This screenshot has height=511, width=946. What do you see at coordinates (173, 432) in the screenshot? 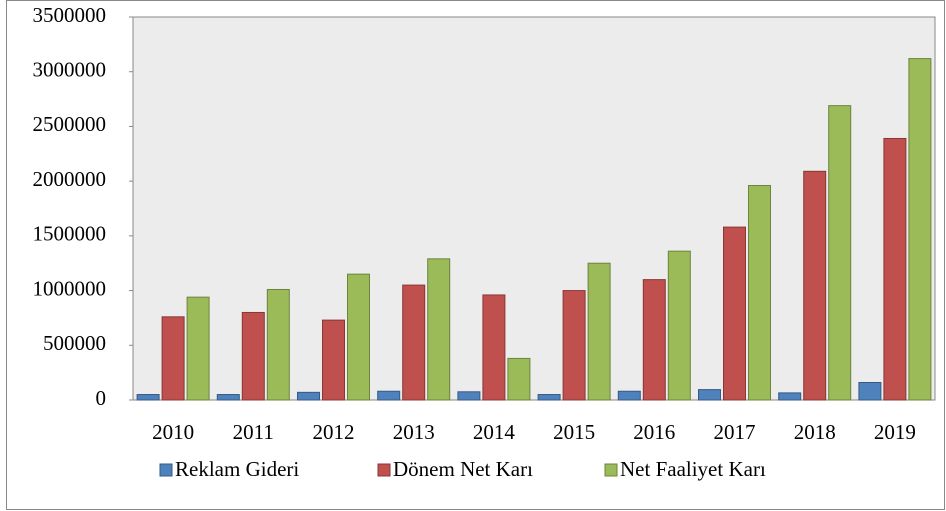
I see `x-tick-label: 2010` at bounding box center [173, 432].